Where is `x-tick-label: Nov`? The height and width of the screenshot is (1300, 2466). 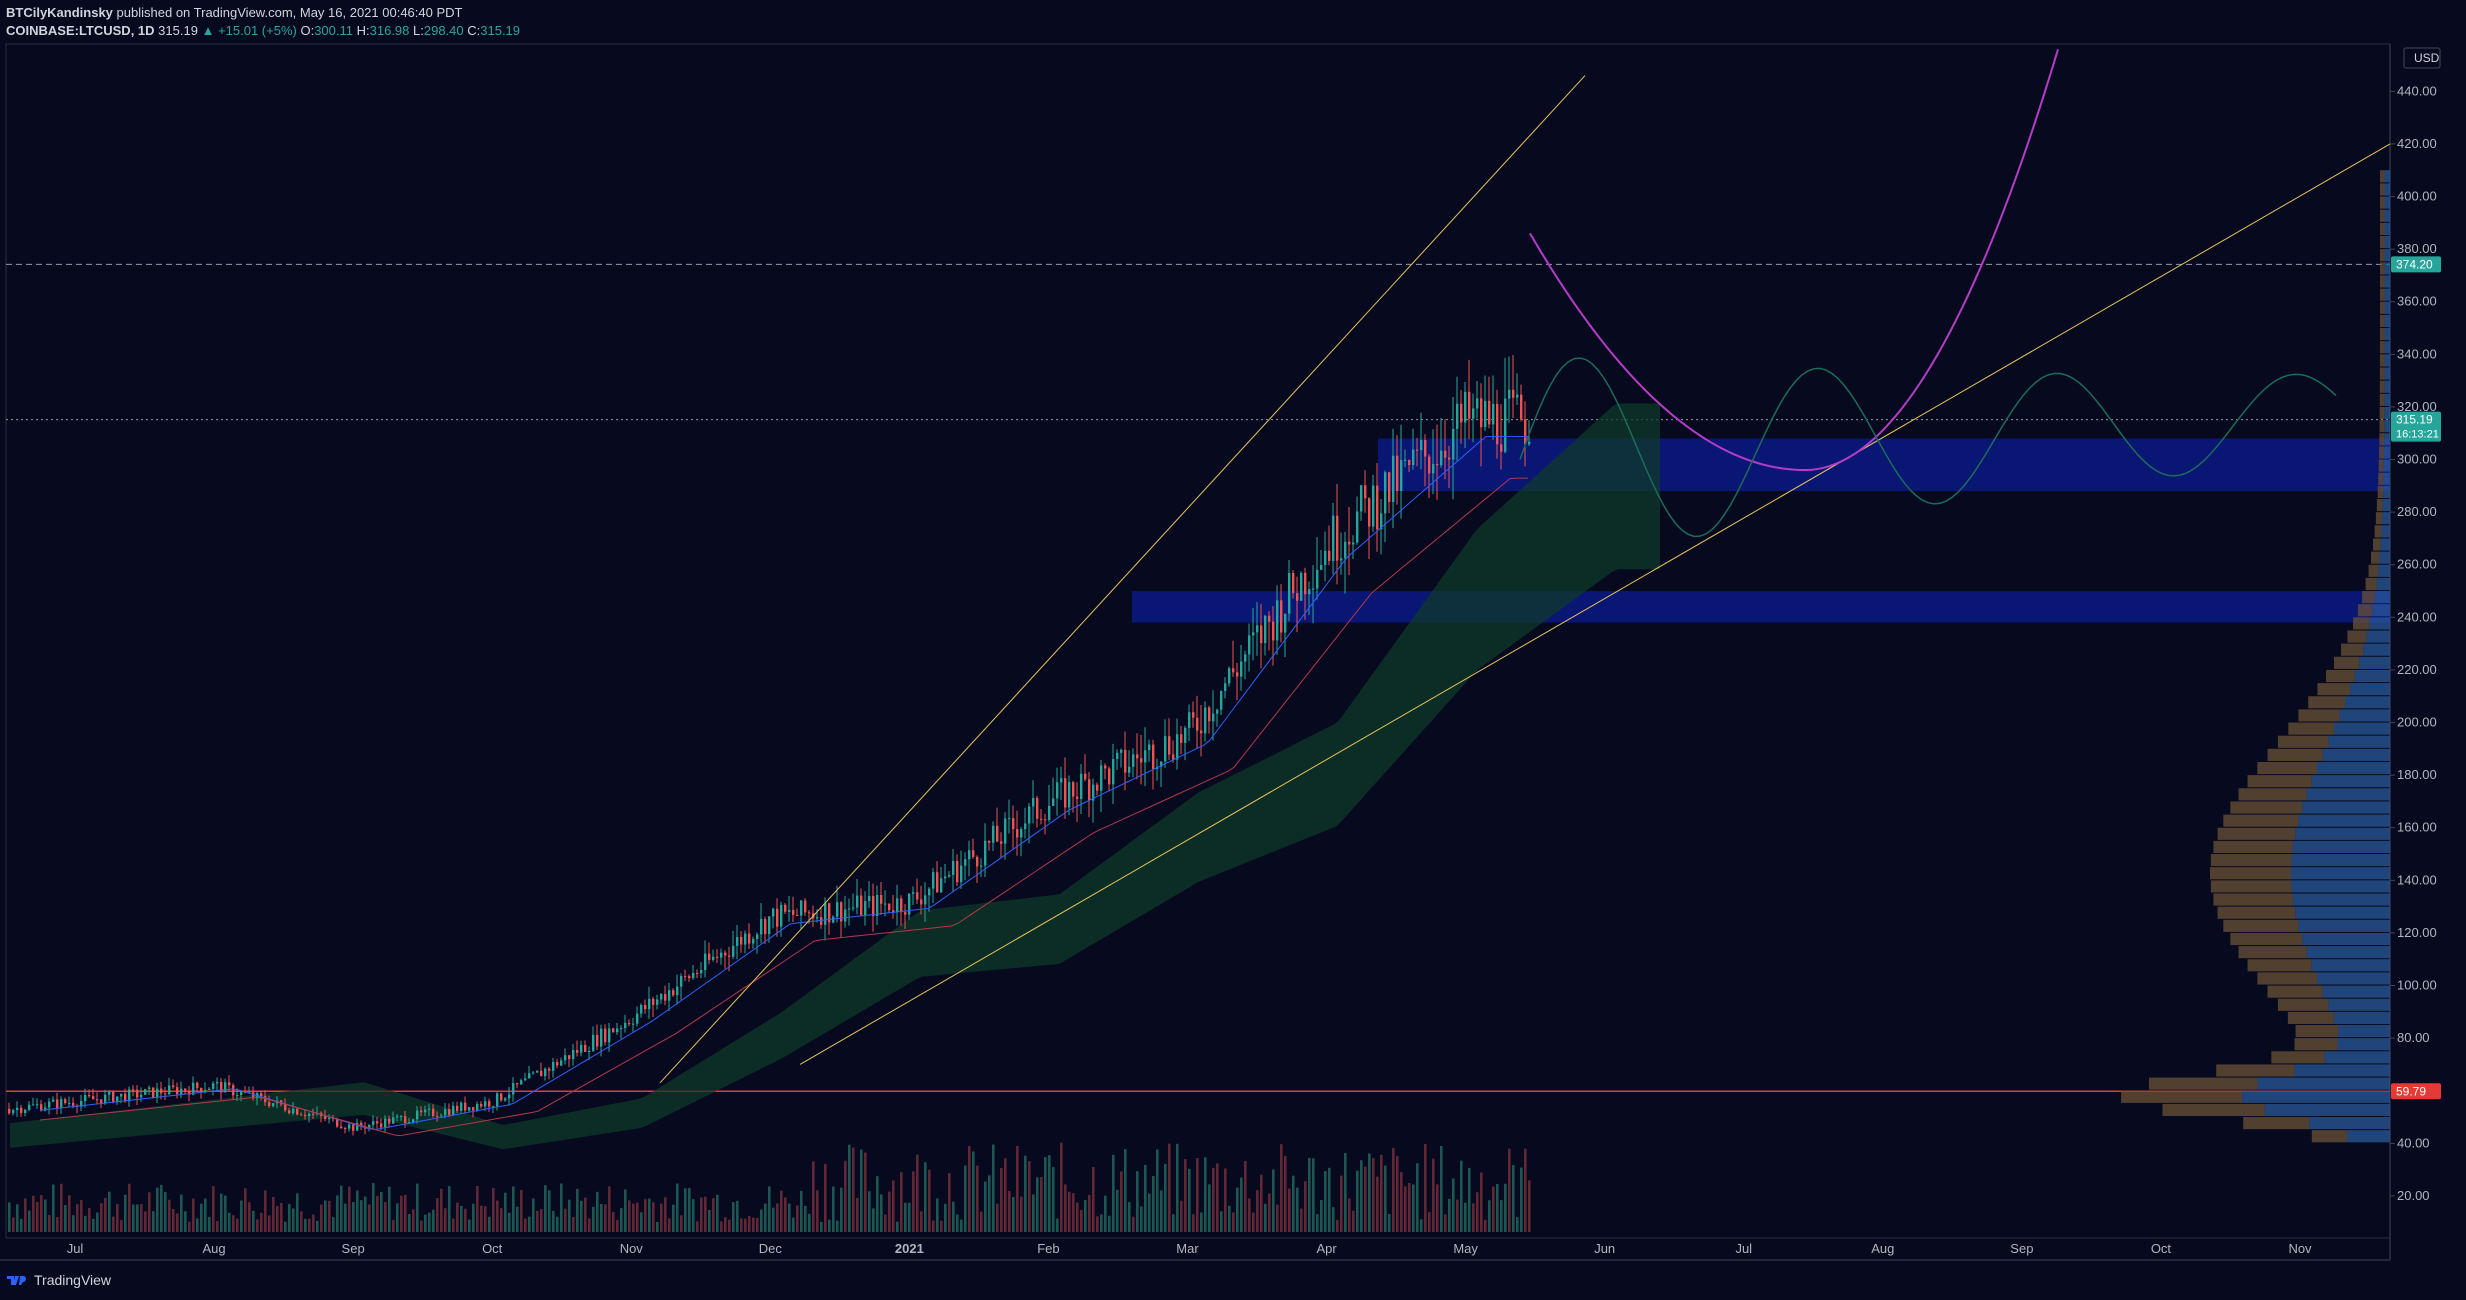
x-tick-label: Nov is located at coordinates (2300, 1248).